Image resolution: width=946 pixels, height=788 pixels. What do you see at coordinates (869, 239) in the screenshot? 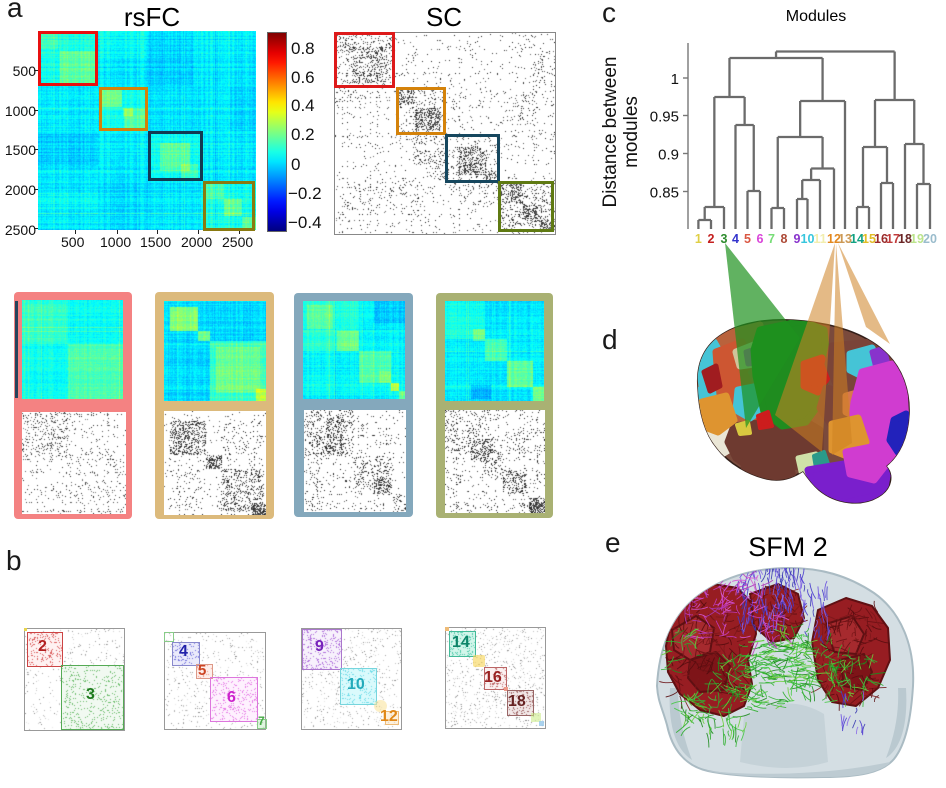
I see `svg-text: 15` at bounding box center [869, 239].